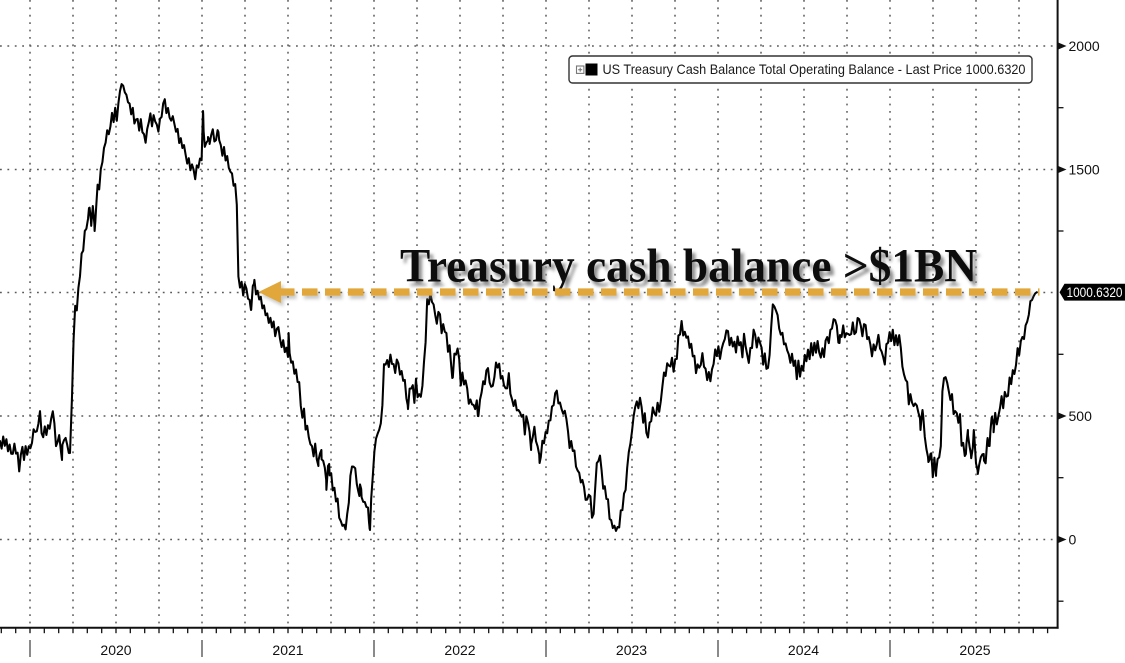 The image size is (1125, 663). What do you see at coordinates (688, 267) in the screenshot?
I see `svg-text: Treasury cash balance >$1BN` at bounding box center [688, 267].